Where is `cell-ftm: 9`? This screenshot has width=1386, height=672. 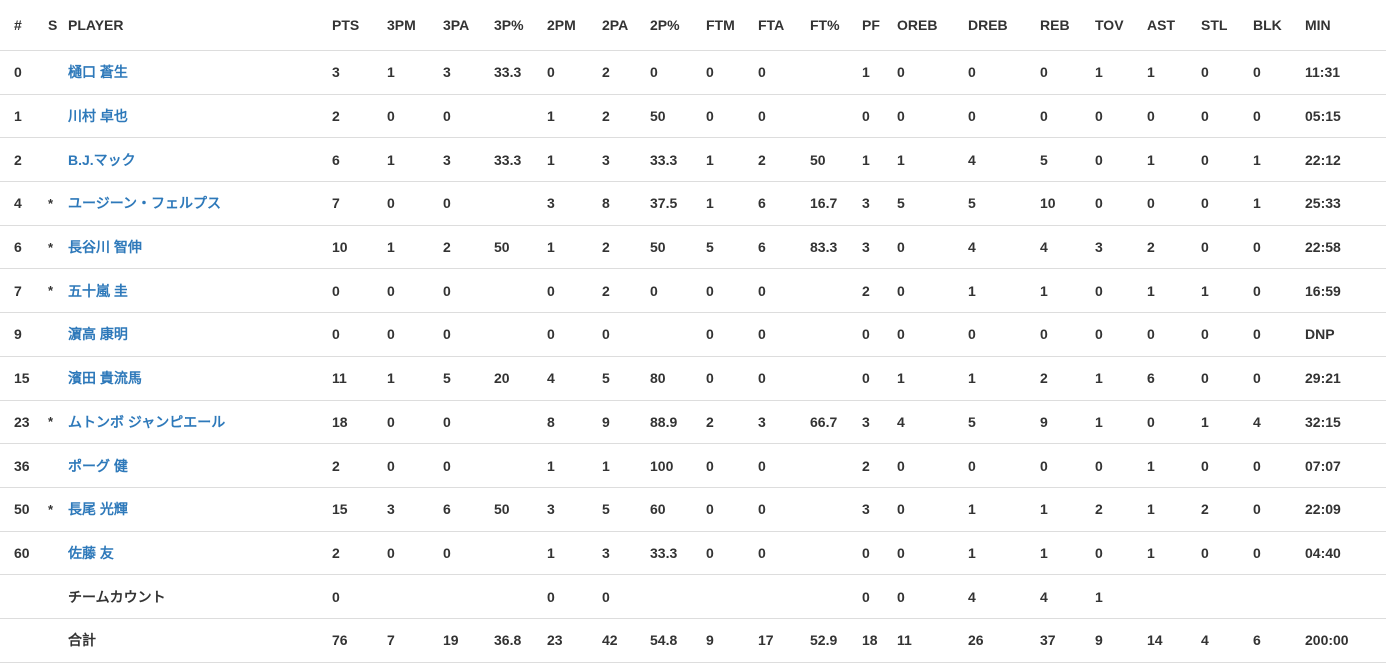
cell-ftm: 9 is located at coordinates (732, 640).